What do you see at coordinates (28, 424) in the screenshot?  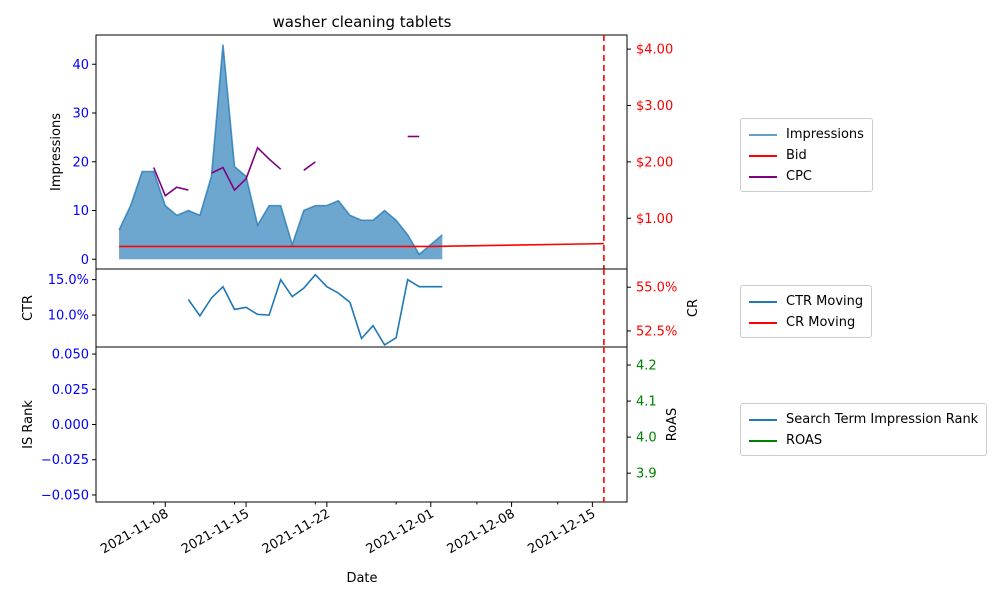 I see `y-axis-label-3: IS Rank` at bounding box center [28, 424].